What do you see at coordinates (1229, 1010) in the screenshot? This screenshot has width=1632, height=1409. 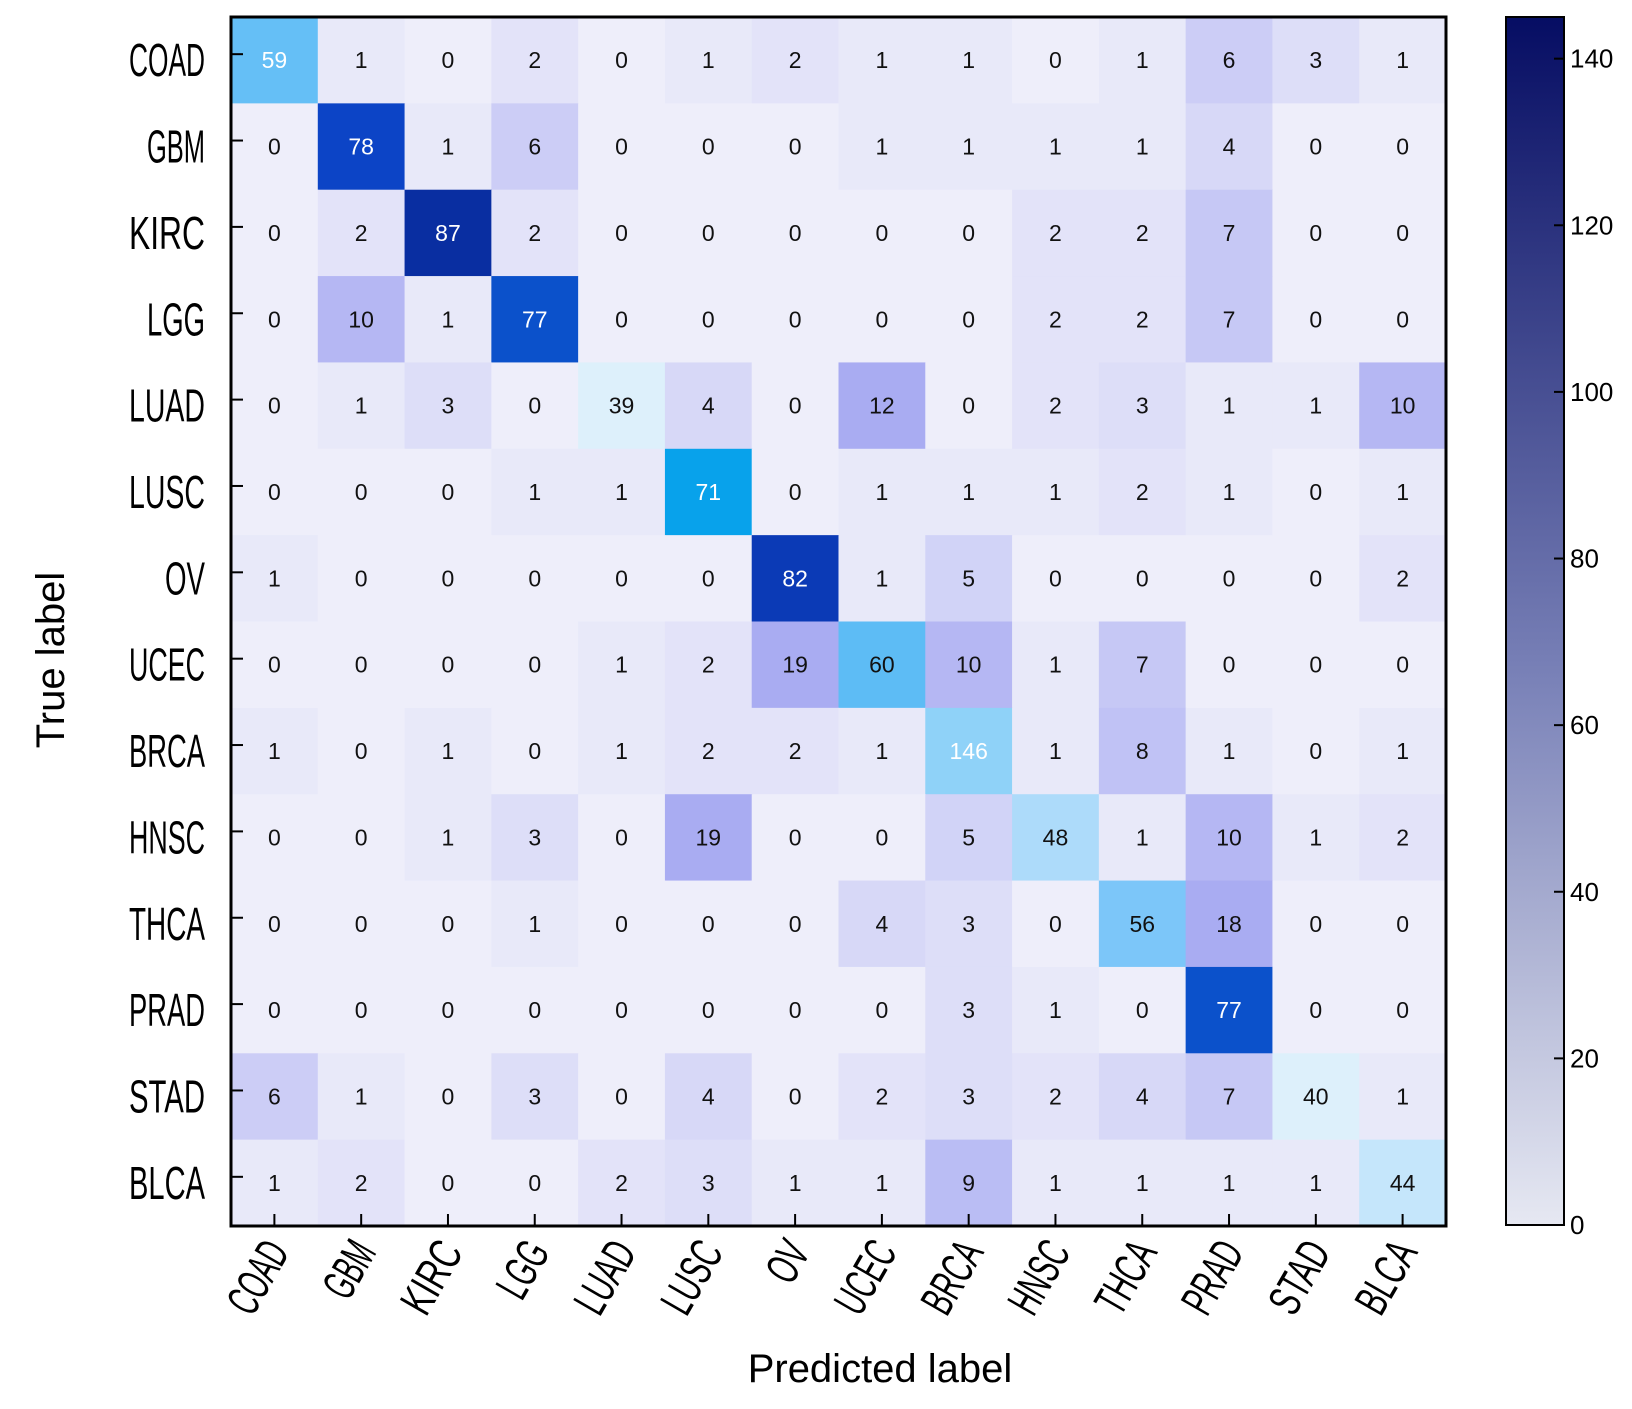 I see `cell-value-label: 77` at bounding box center [1229, 1010].